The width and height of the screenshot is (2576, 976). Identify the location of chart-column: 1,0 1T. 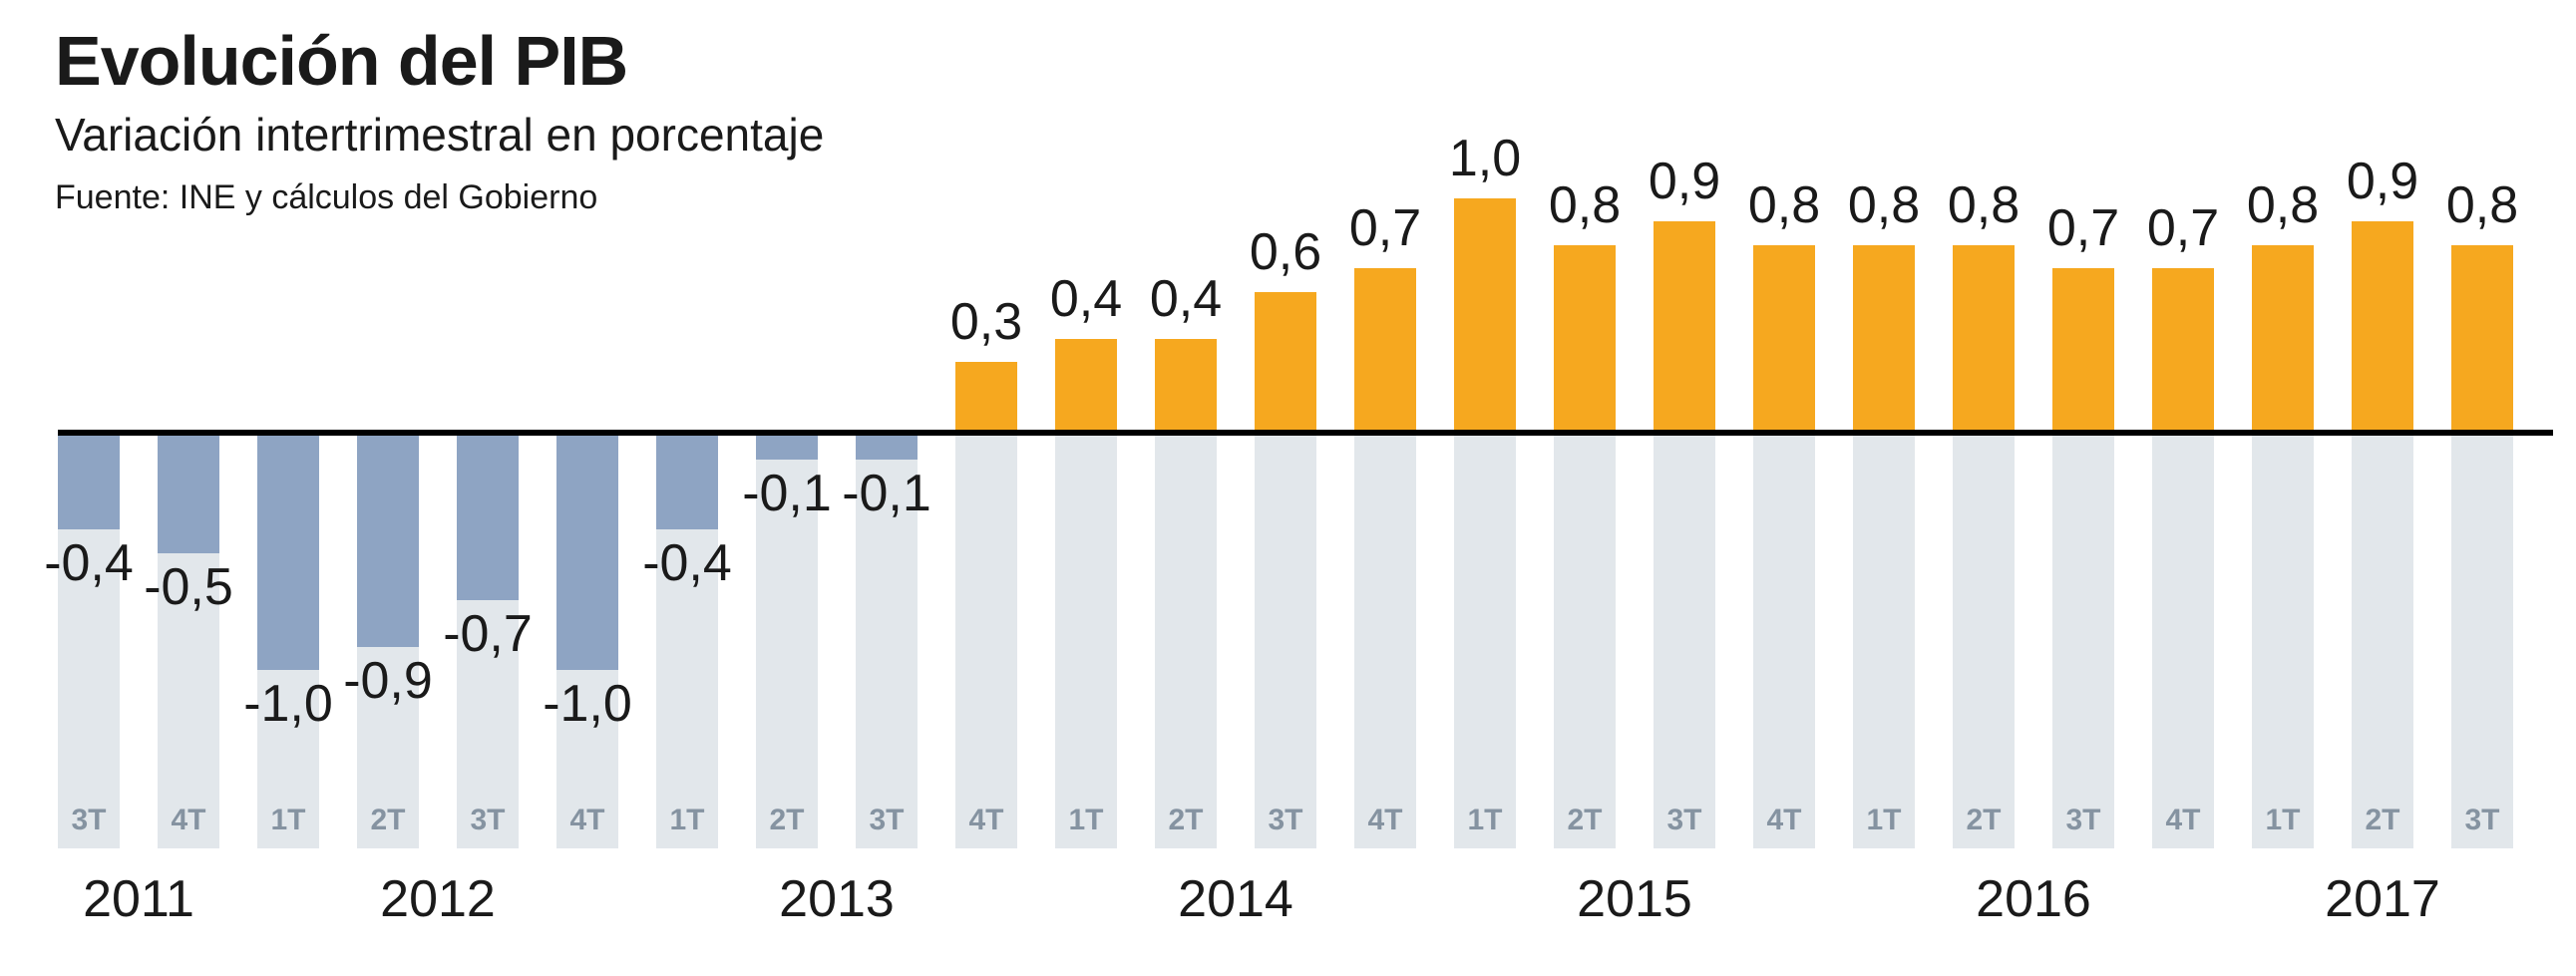
(1485, 488).